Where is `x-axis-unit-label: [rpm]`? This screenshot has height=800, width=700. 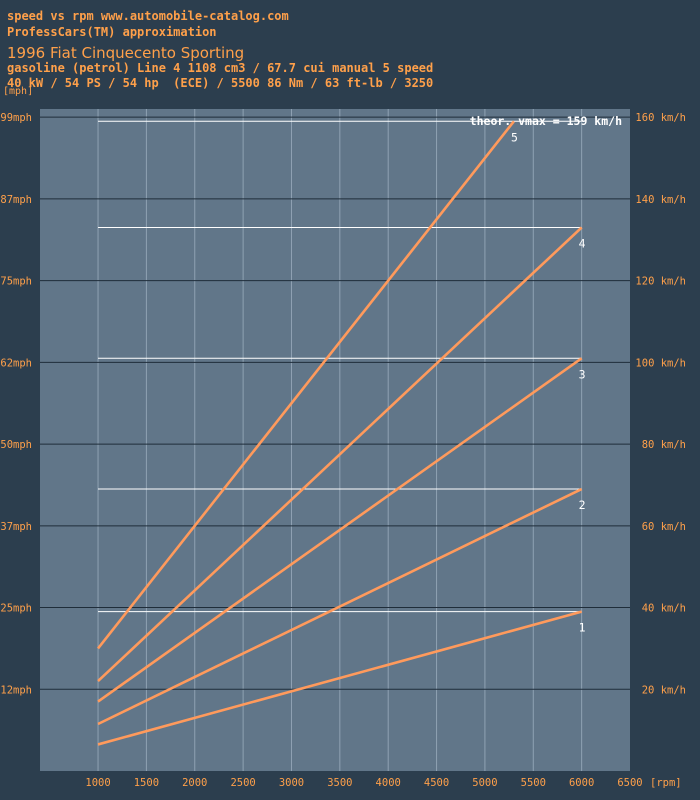 x-axis-unit-label: [rpm] is located at coordinates (666, 783).